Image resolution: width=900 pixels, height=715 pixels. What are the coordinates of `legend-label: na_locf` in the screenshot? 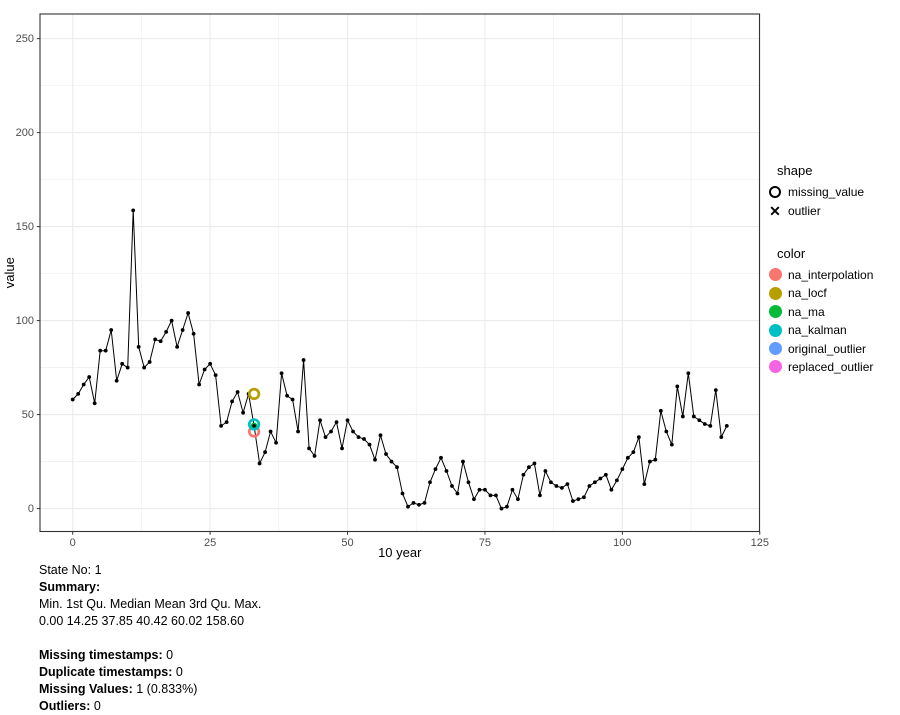 It's located at (807, 293).